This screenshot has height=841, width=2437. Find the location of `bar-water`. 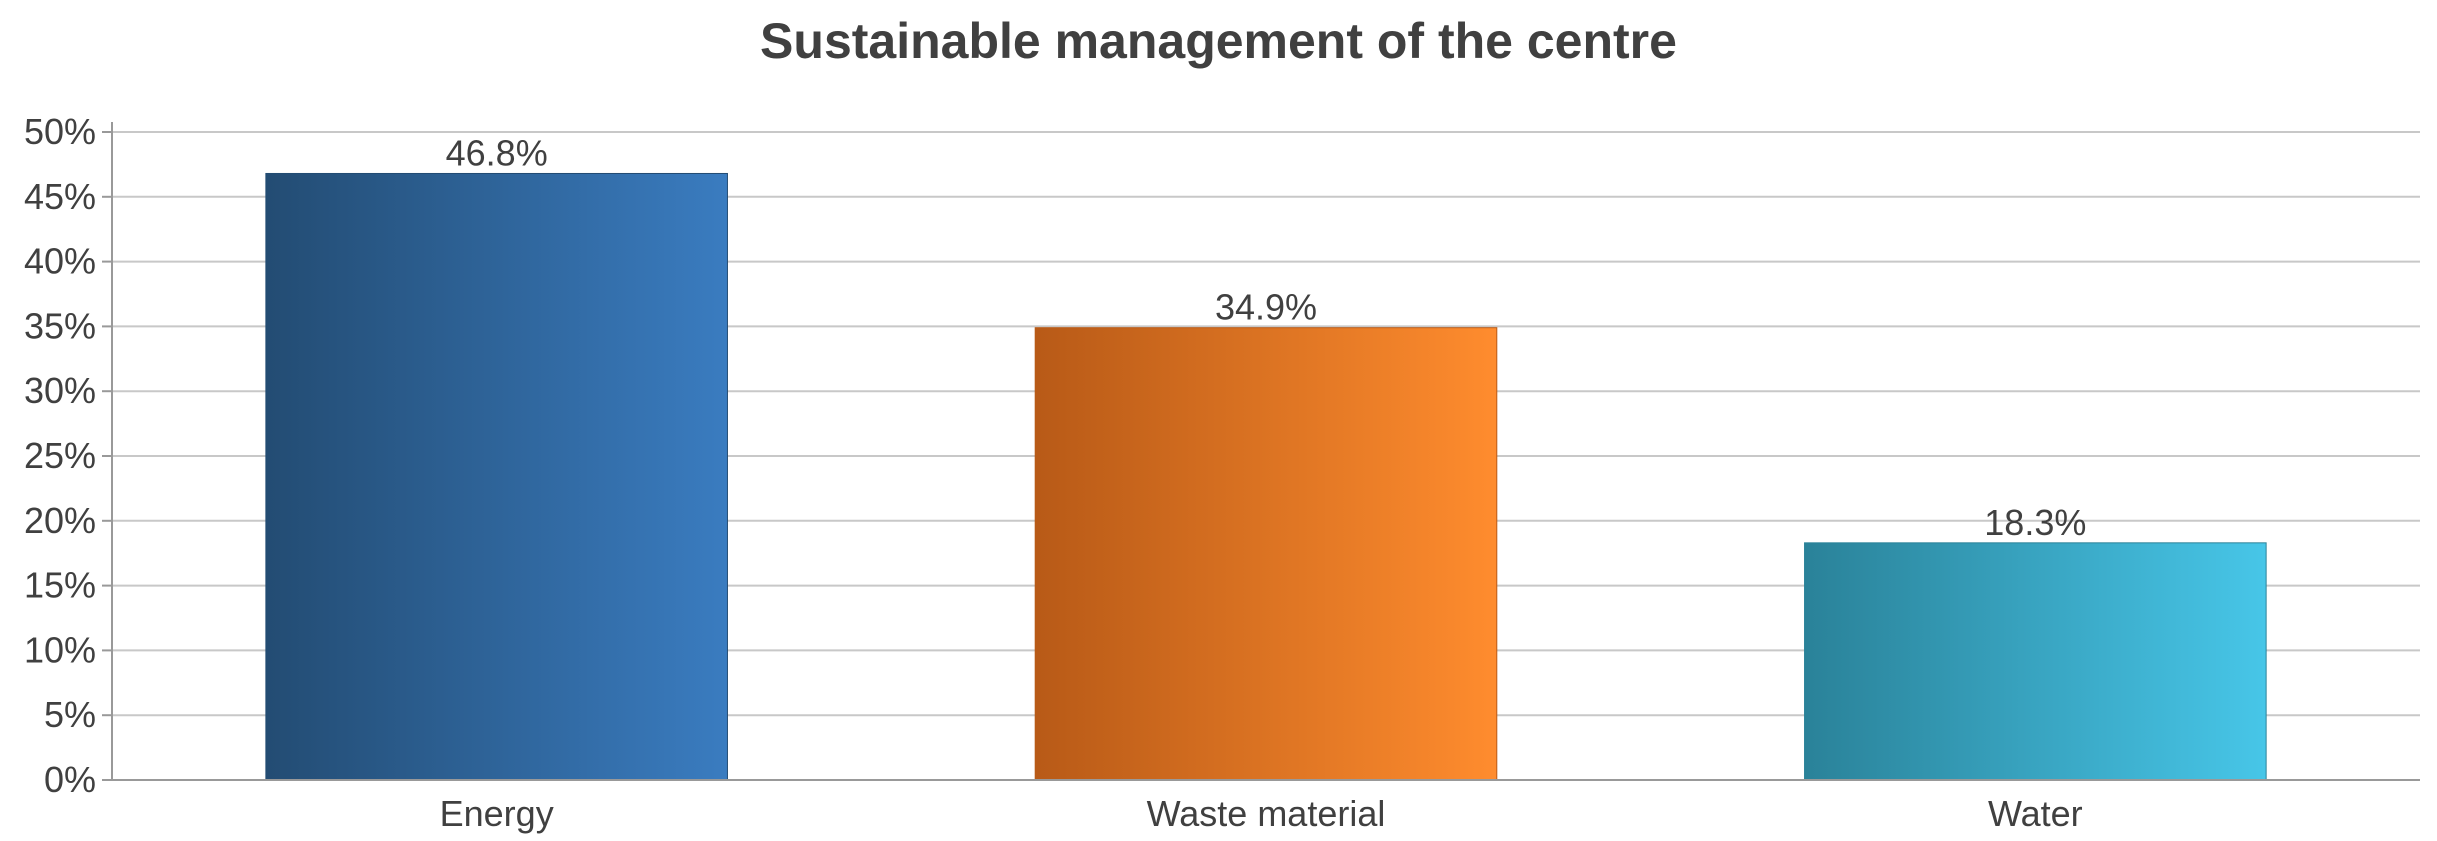

bar-water is located at coordinates (2035, 661).